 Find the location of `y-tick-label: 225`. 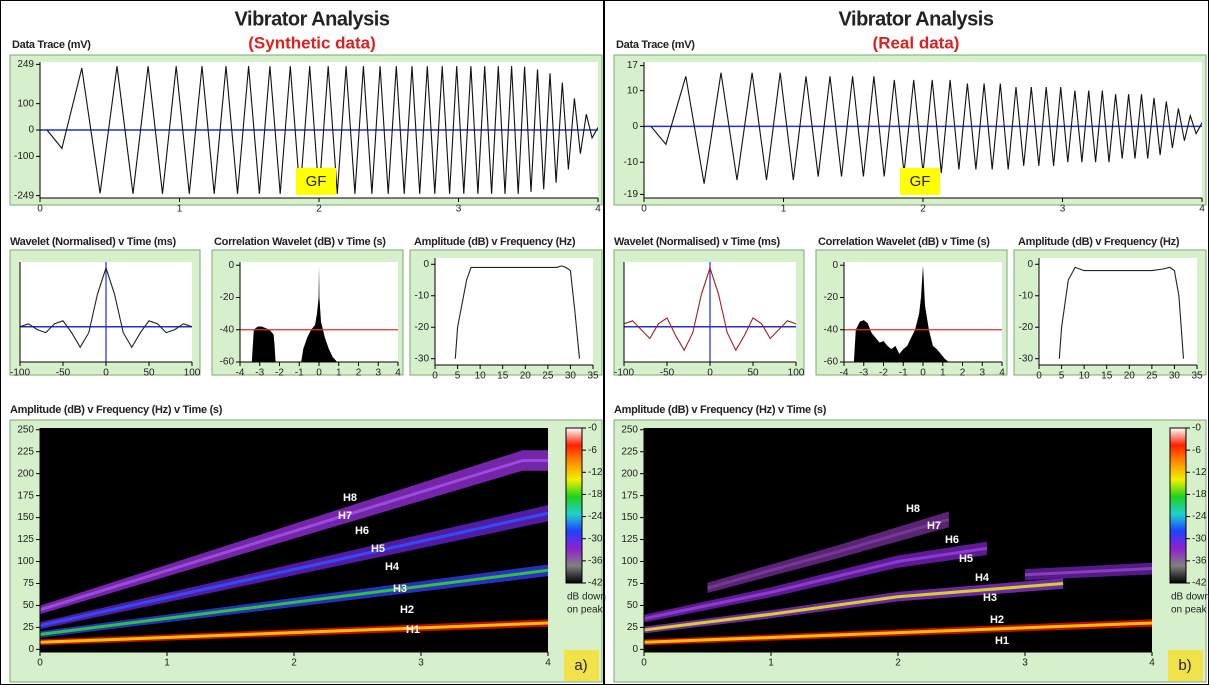

y-tick-label: 225 is located at coordinates (629, 451).